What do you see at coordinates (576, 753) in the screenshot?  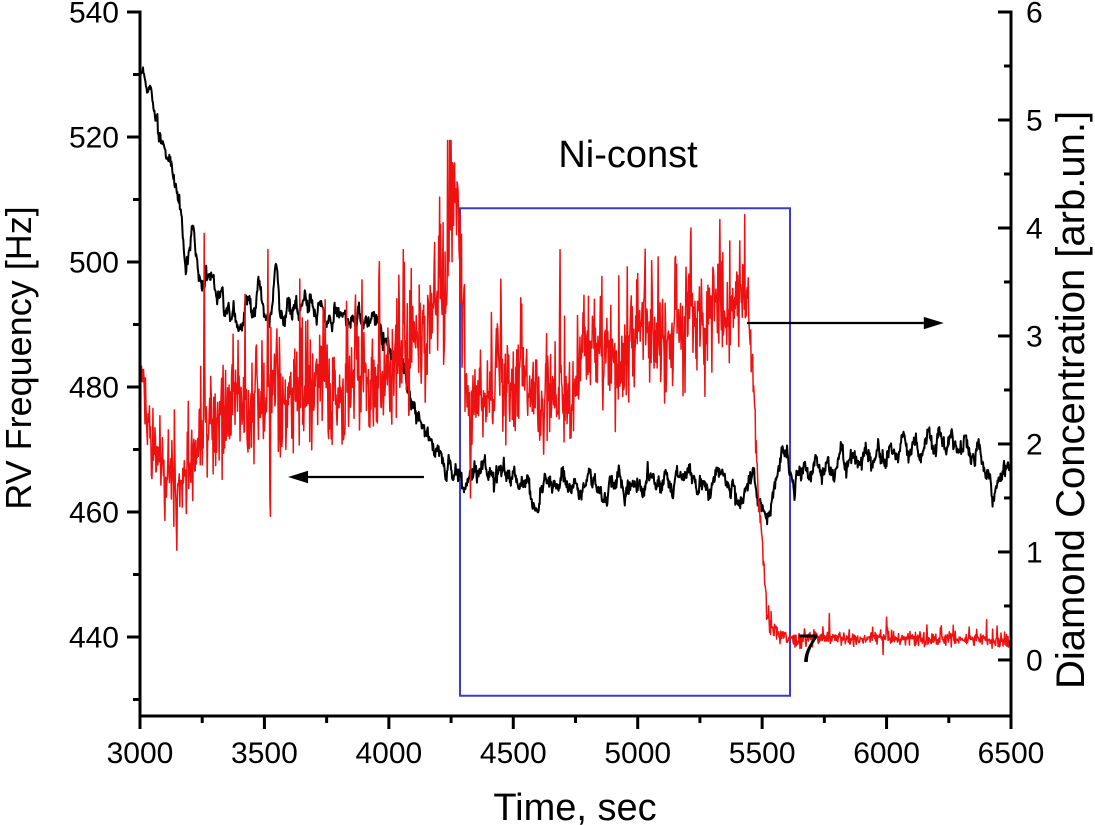 I see `x-tick-labels: 3000 3500 4000 4500 5000 5500 6000 6500` at bounding box center [576, 753].